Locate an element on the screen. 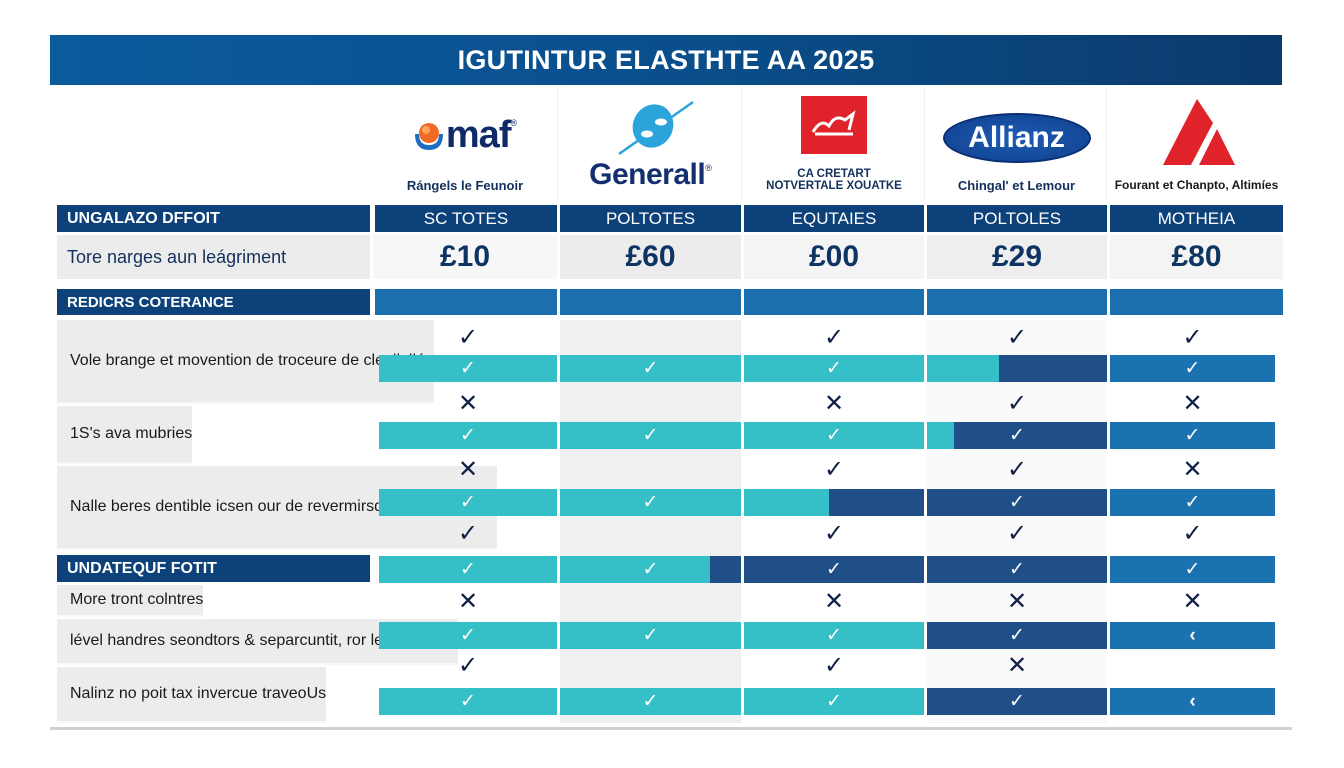 This screenshot has width=1344, height=768. section-header: REDICRS COTERANCE is located at coordinates (213, 302).